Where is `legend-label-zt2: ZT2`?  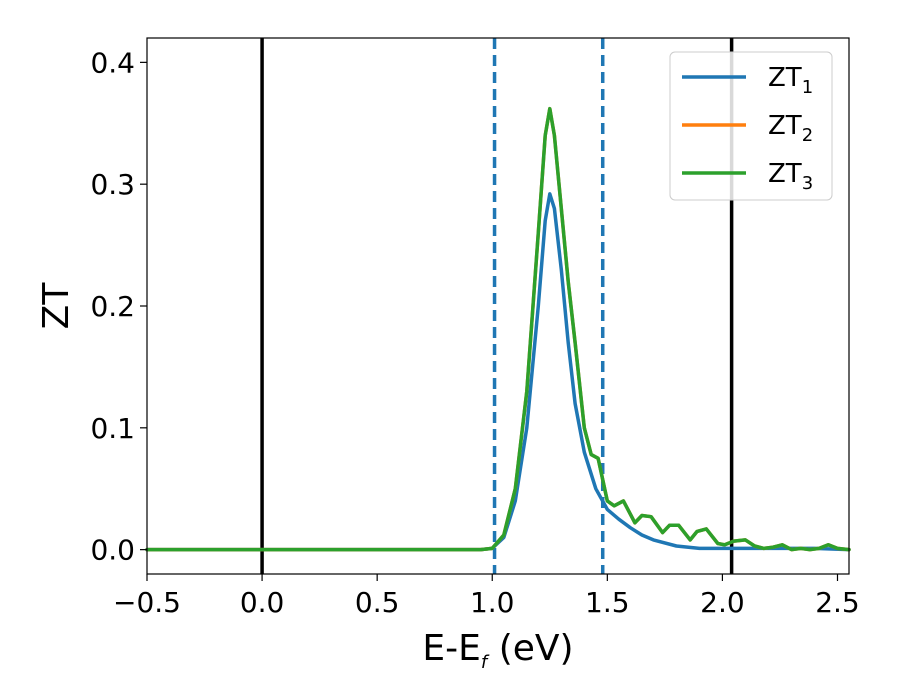 legend-label-zt2: ZT2 is located at coordinates (790, 128).